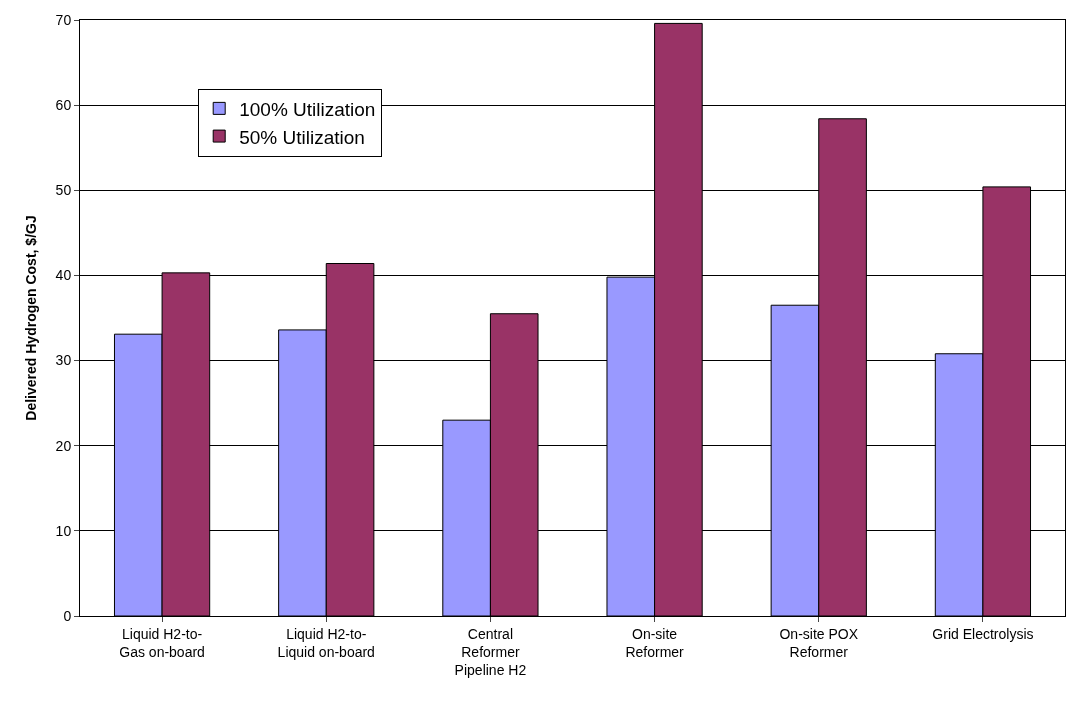 This screenshot has width=1070, height=701. What do you see at coordinates (162, 642) in the screenshot?
I see `x-tick-label: Liquid H2-to- Gas on-board` at bounding box center [162, 642].